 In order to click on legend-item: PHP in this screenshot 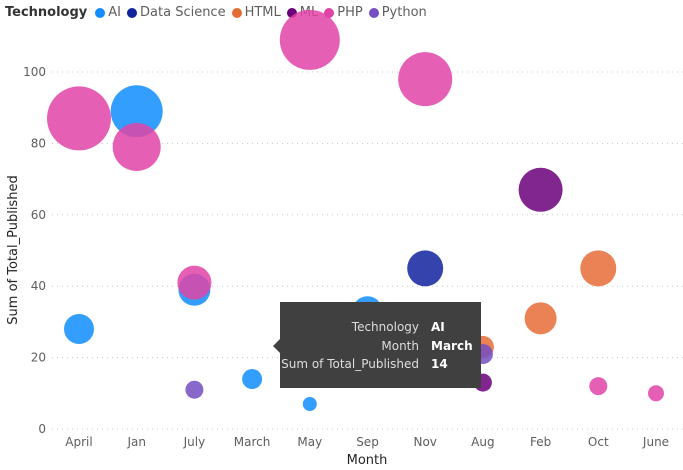, I will do `click(343, 12)`.